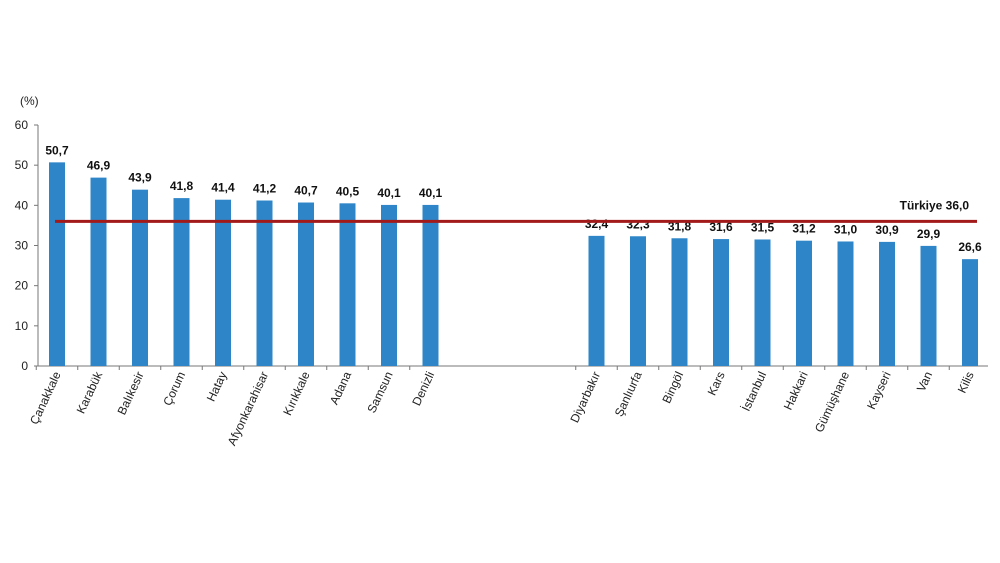  Describe the element at coordinates (24, 366) in the screenshot. I see `y-tick-label: 0` at that location.